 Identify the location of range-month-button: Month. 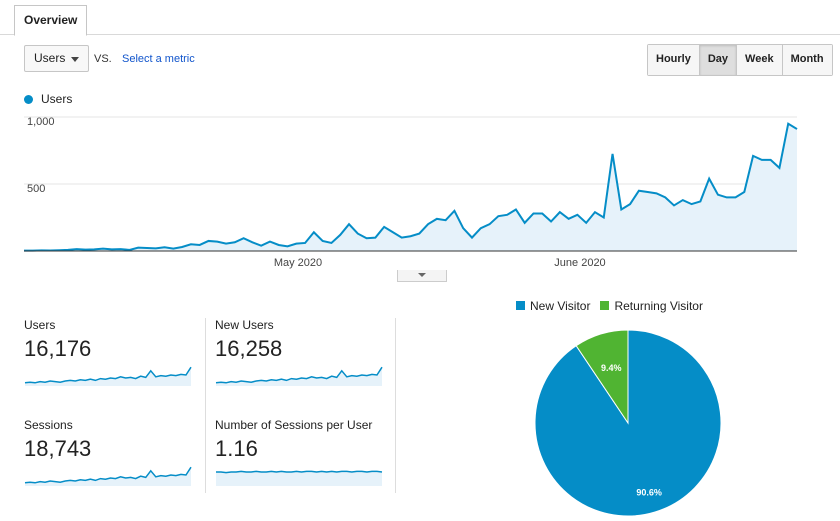
(807, 60).